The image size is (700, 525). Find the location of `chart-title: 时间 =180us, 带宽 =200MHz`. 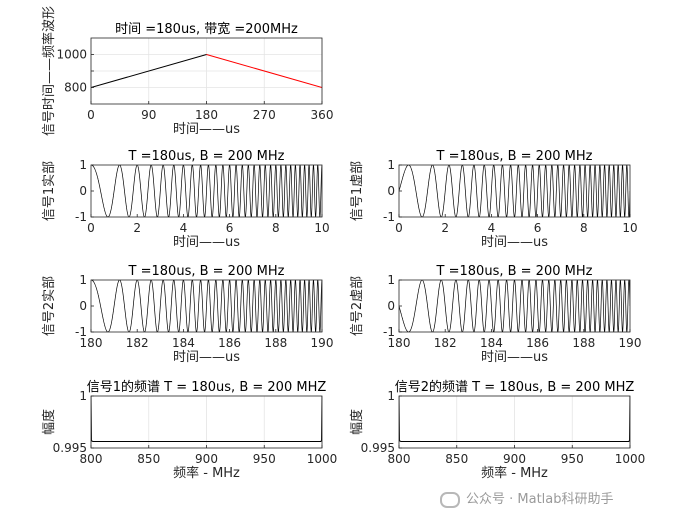

chart-title: 时间 =180us, 带宽 =200MHz is located at coordinates (206, 29).